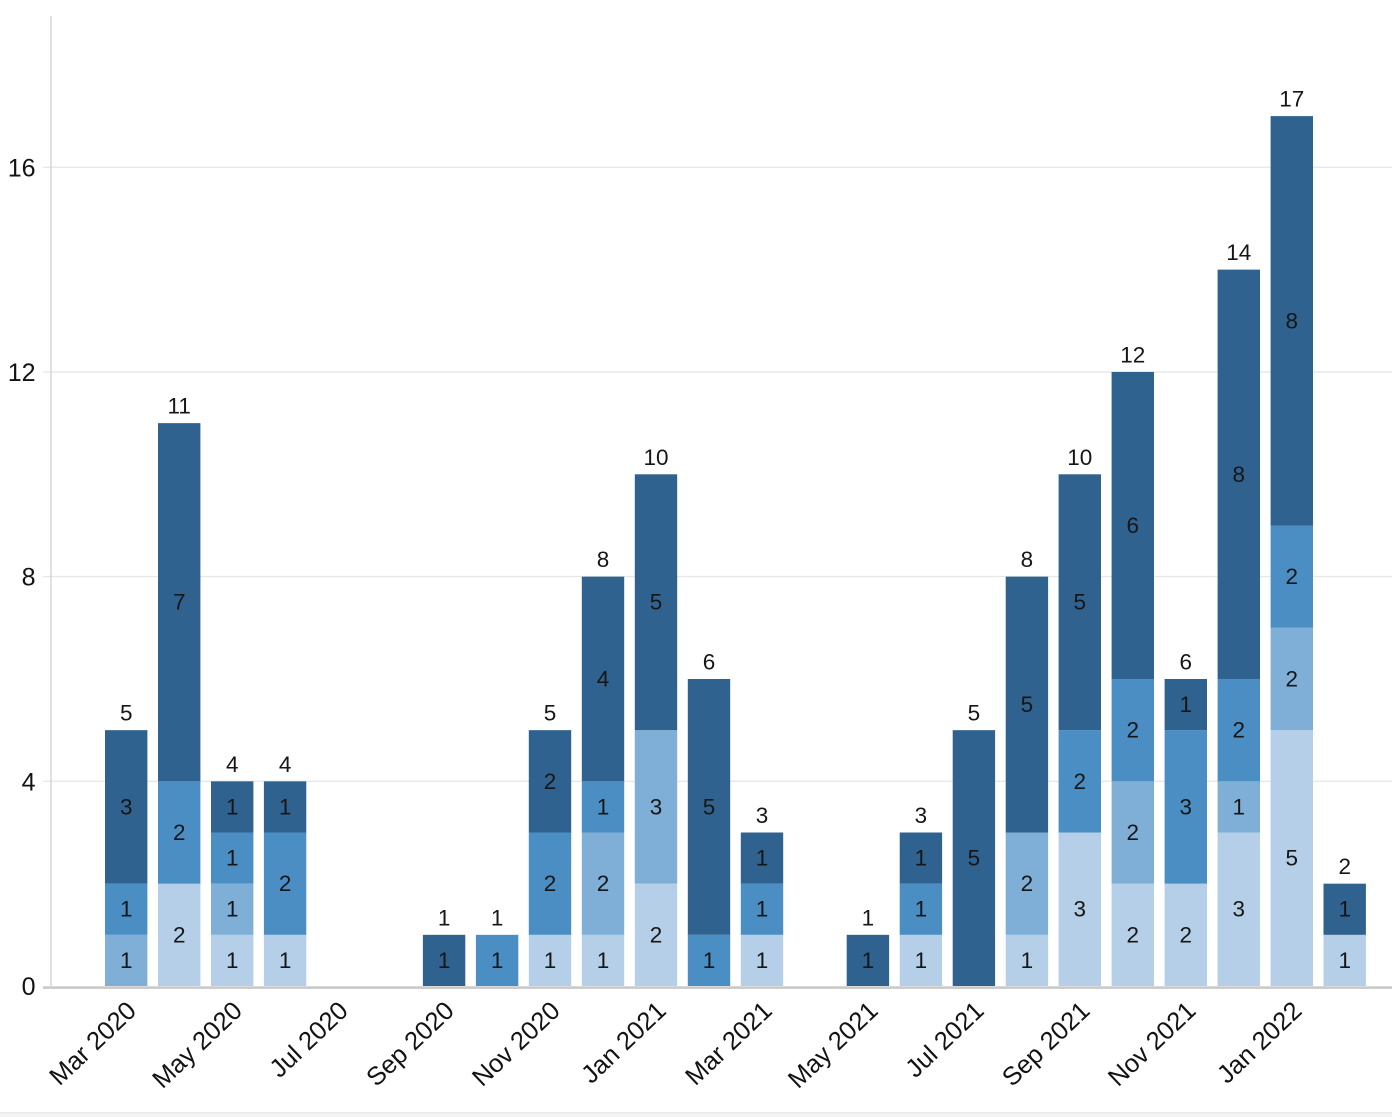  What do you see at coordinates (1238, 252) in the screenshot?
I see `svg-text: 14` at bounding box center [1238, 252].